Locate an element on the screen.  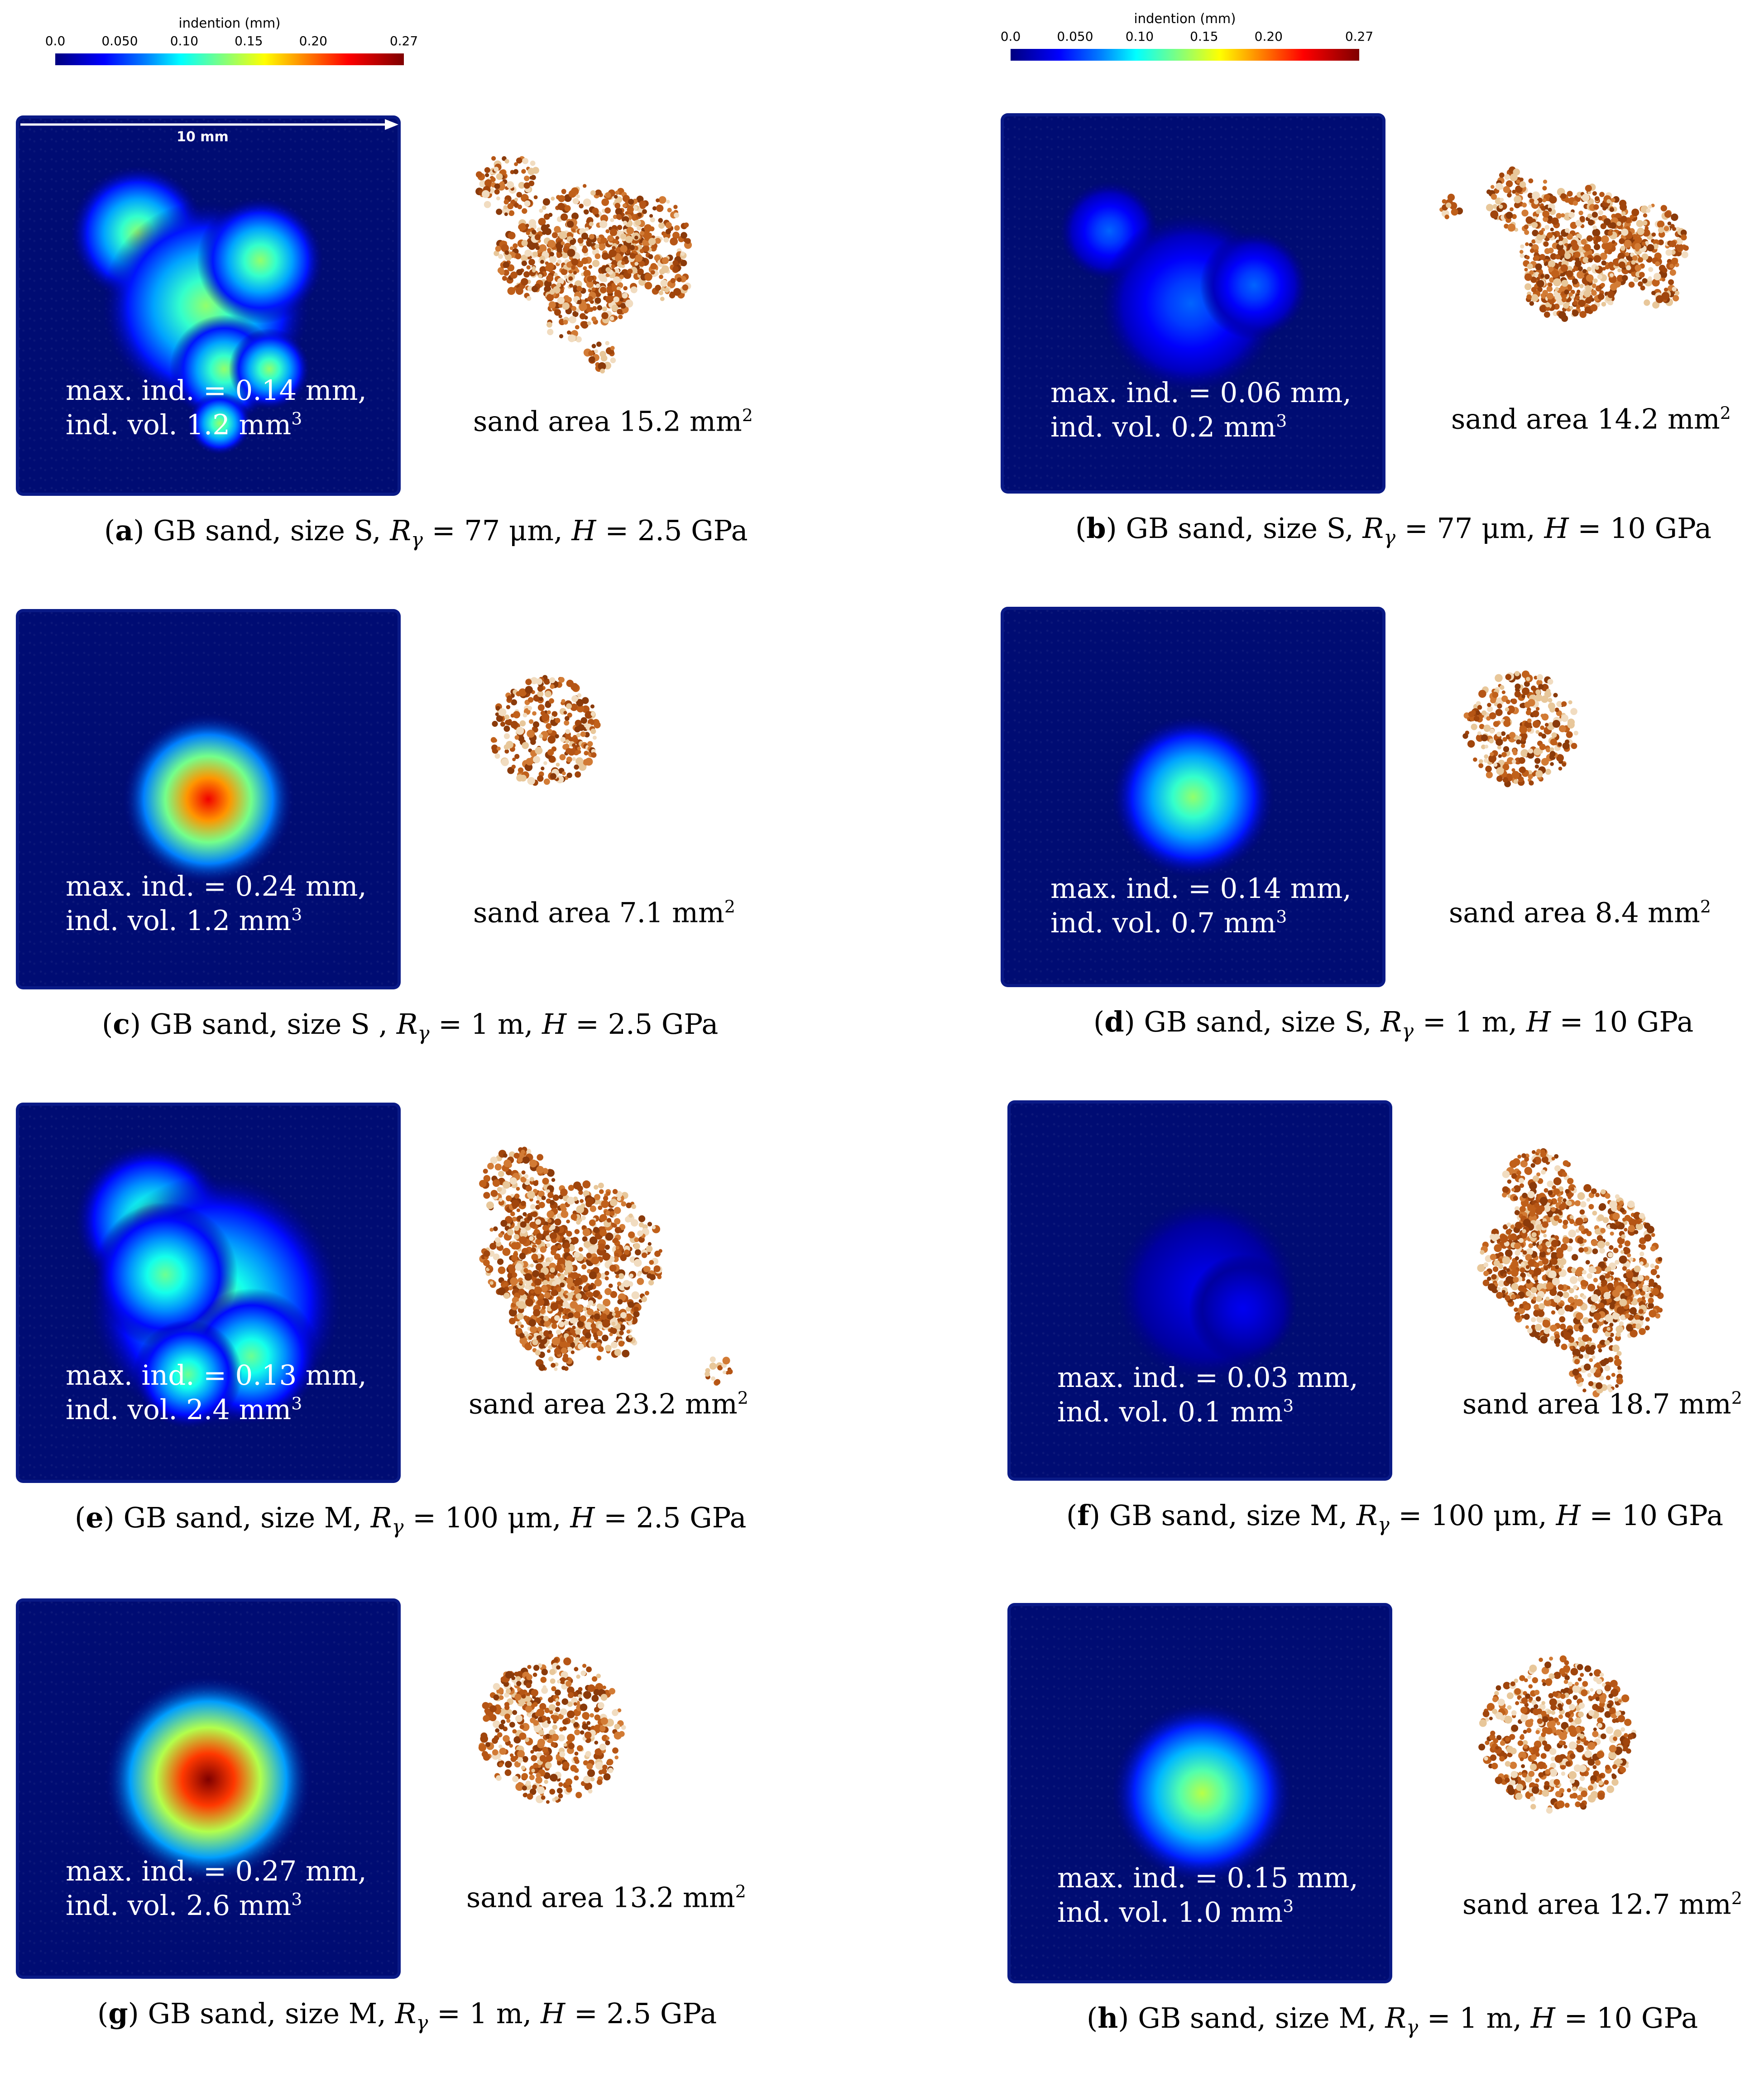
sand-particle-cluster is located at coordinates (552, 1730).